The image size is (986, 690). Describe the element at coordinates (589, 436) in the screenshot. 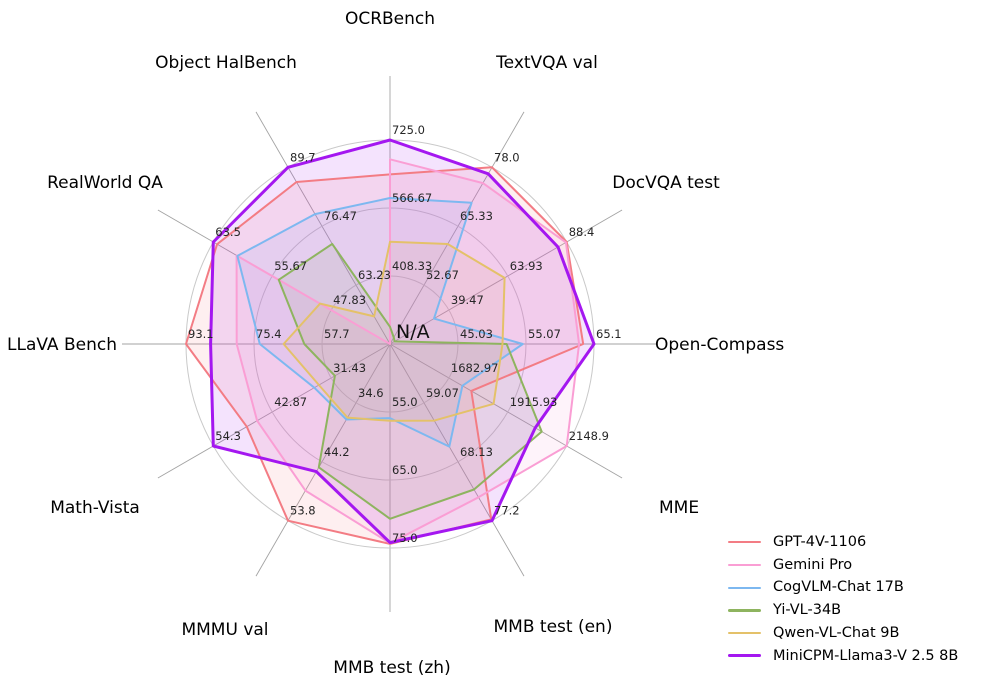

I see `tick-label-mme-2: 2148.9` at that location.